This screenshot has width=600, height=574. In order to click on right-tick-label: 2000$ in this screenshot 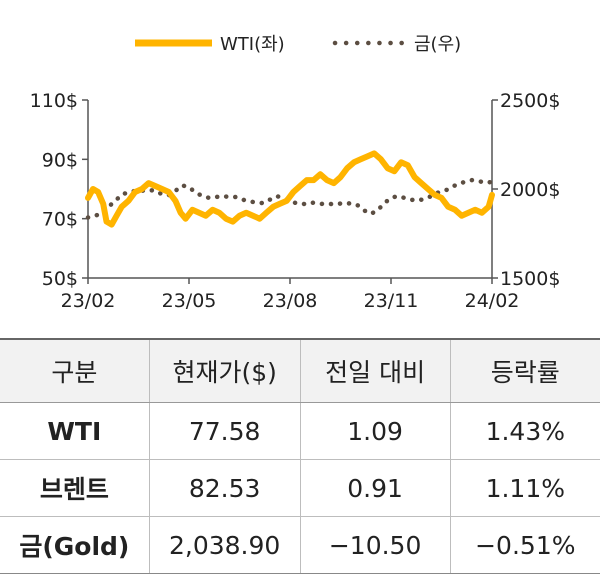, I will do `click(530, 190)`.